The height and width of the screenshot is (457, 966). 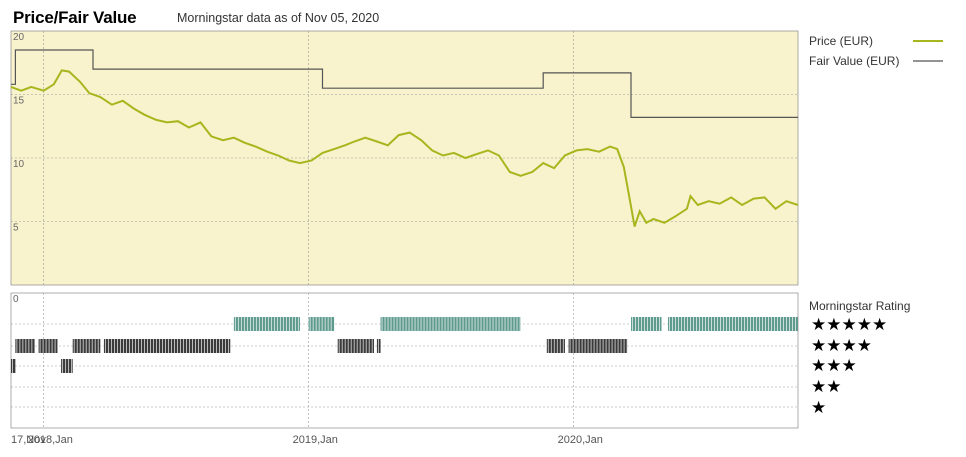 What do you see at coordinates (854, 61) in the screenshot?
I see `legend-fair-value-label: Fair Value (EUR)` at bounding box center [854, 61].